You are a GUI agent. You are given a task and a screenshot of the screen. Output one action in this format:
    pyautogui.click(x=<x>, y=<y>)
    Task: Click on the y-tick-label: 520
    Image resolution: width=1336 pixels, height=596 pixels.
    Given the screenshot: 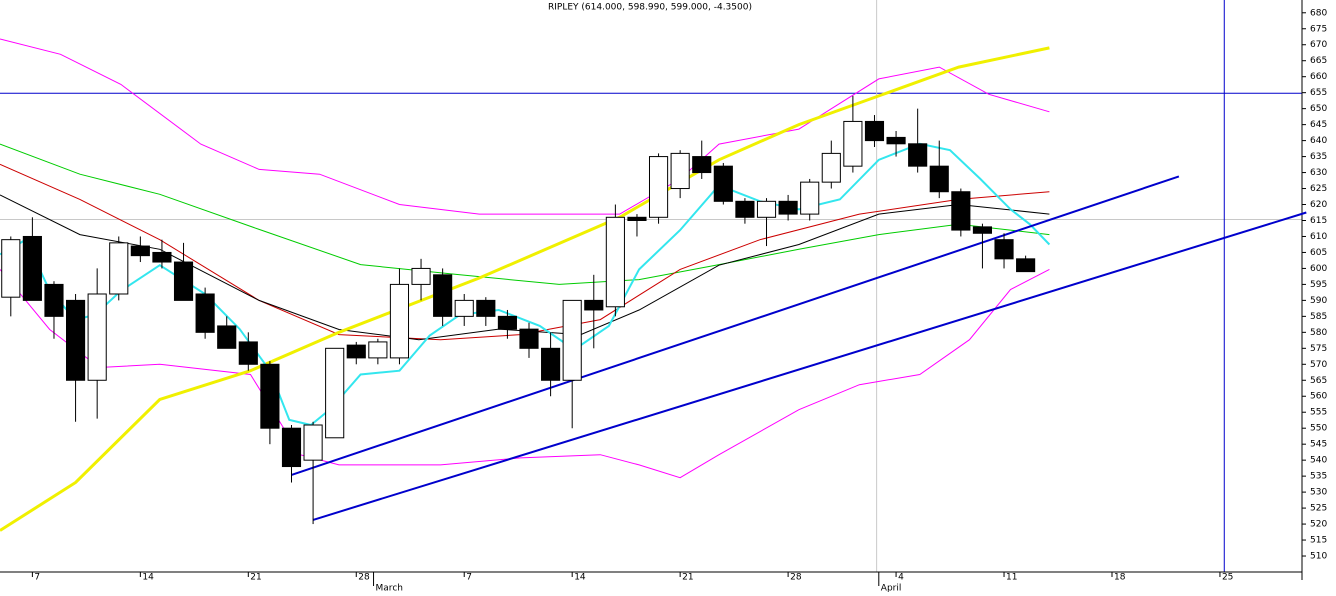 What is the action you would take?
    pyautogui.click(x=1318, y=525)
    